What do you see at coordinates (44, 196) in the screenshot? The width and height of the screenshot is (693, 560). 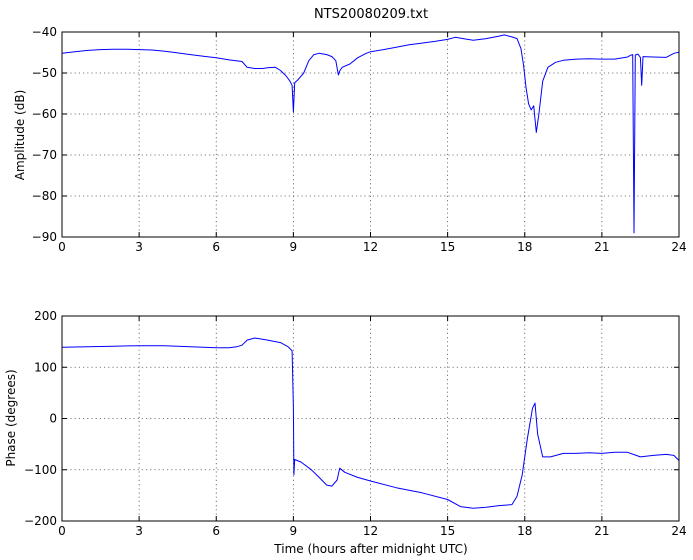 I see `y-tick-label: −80` at bounding box center [44, 196].